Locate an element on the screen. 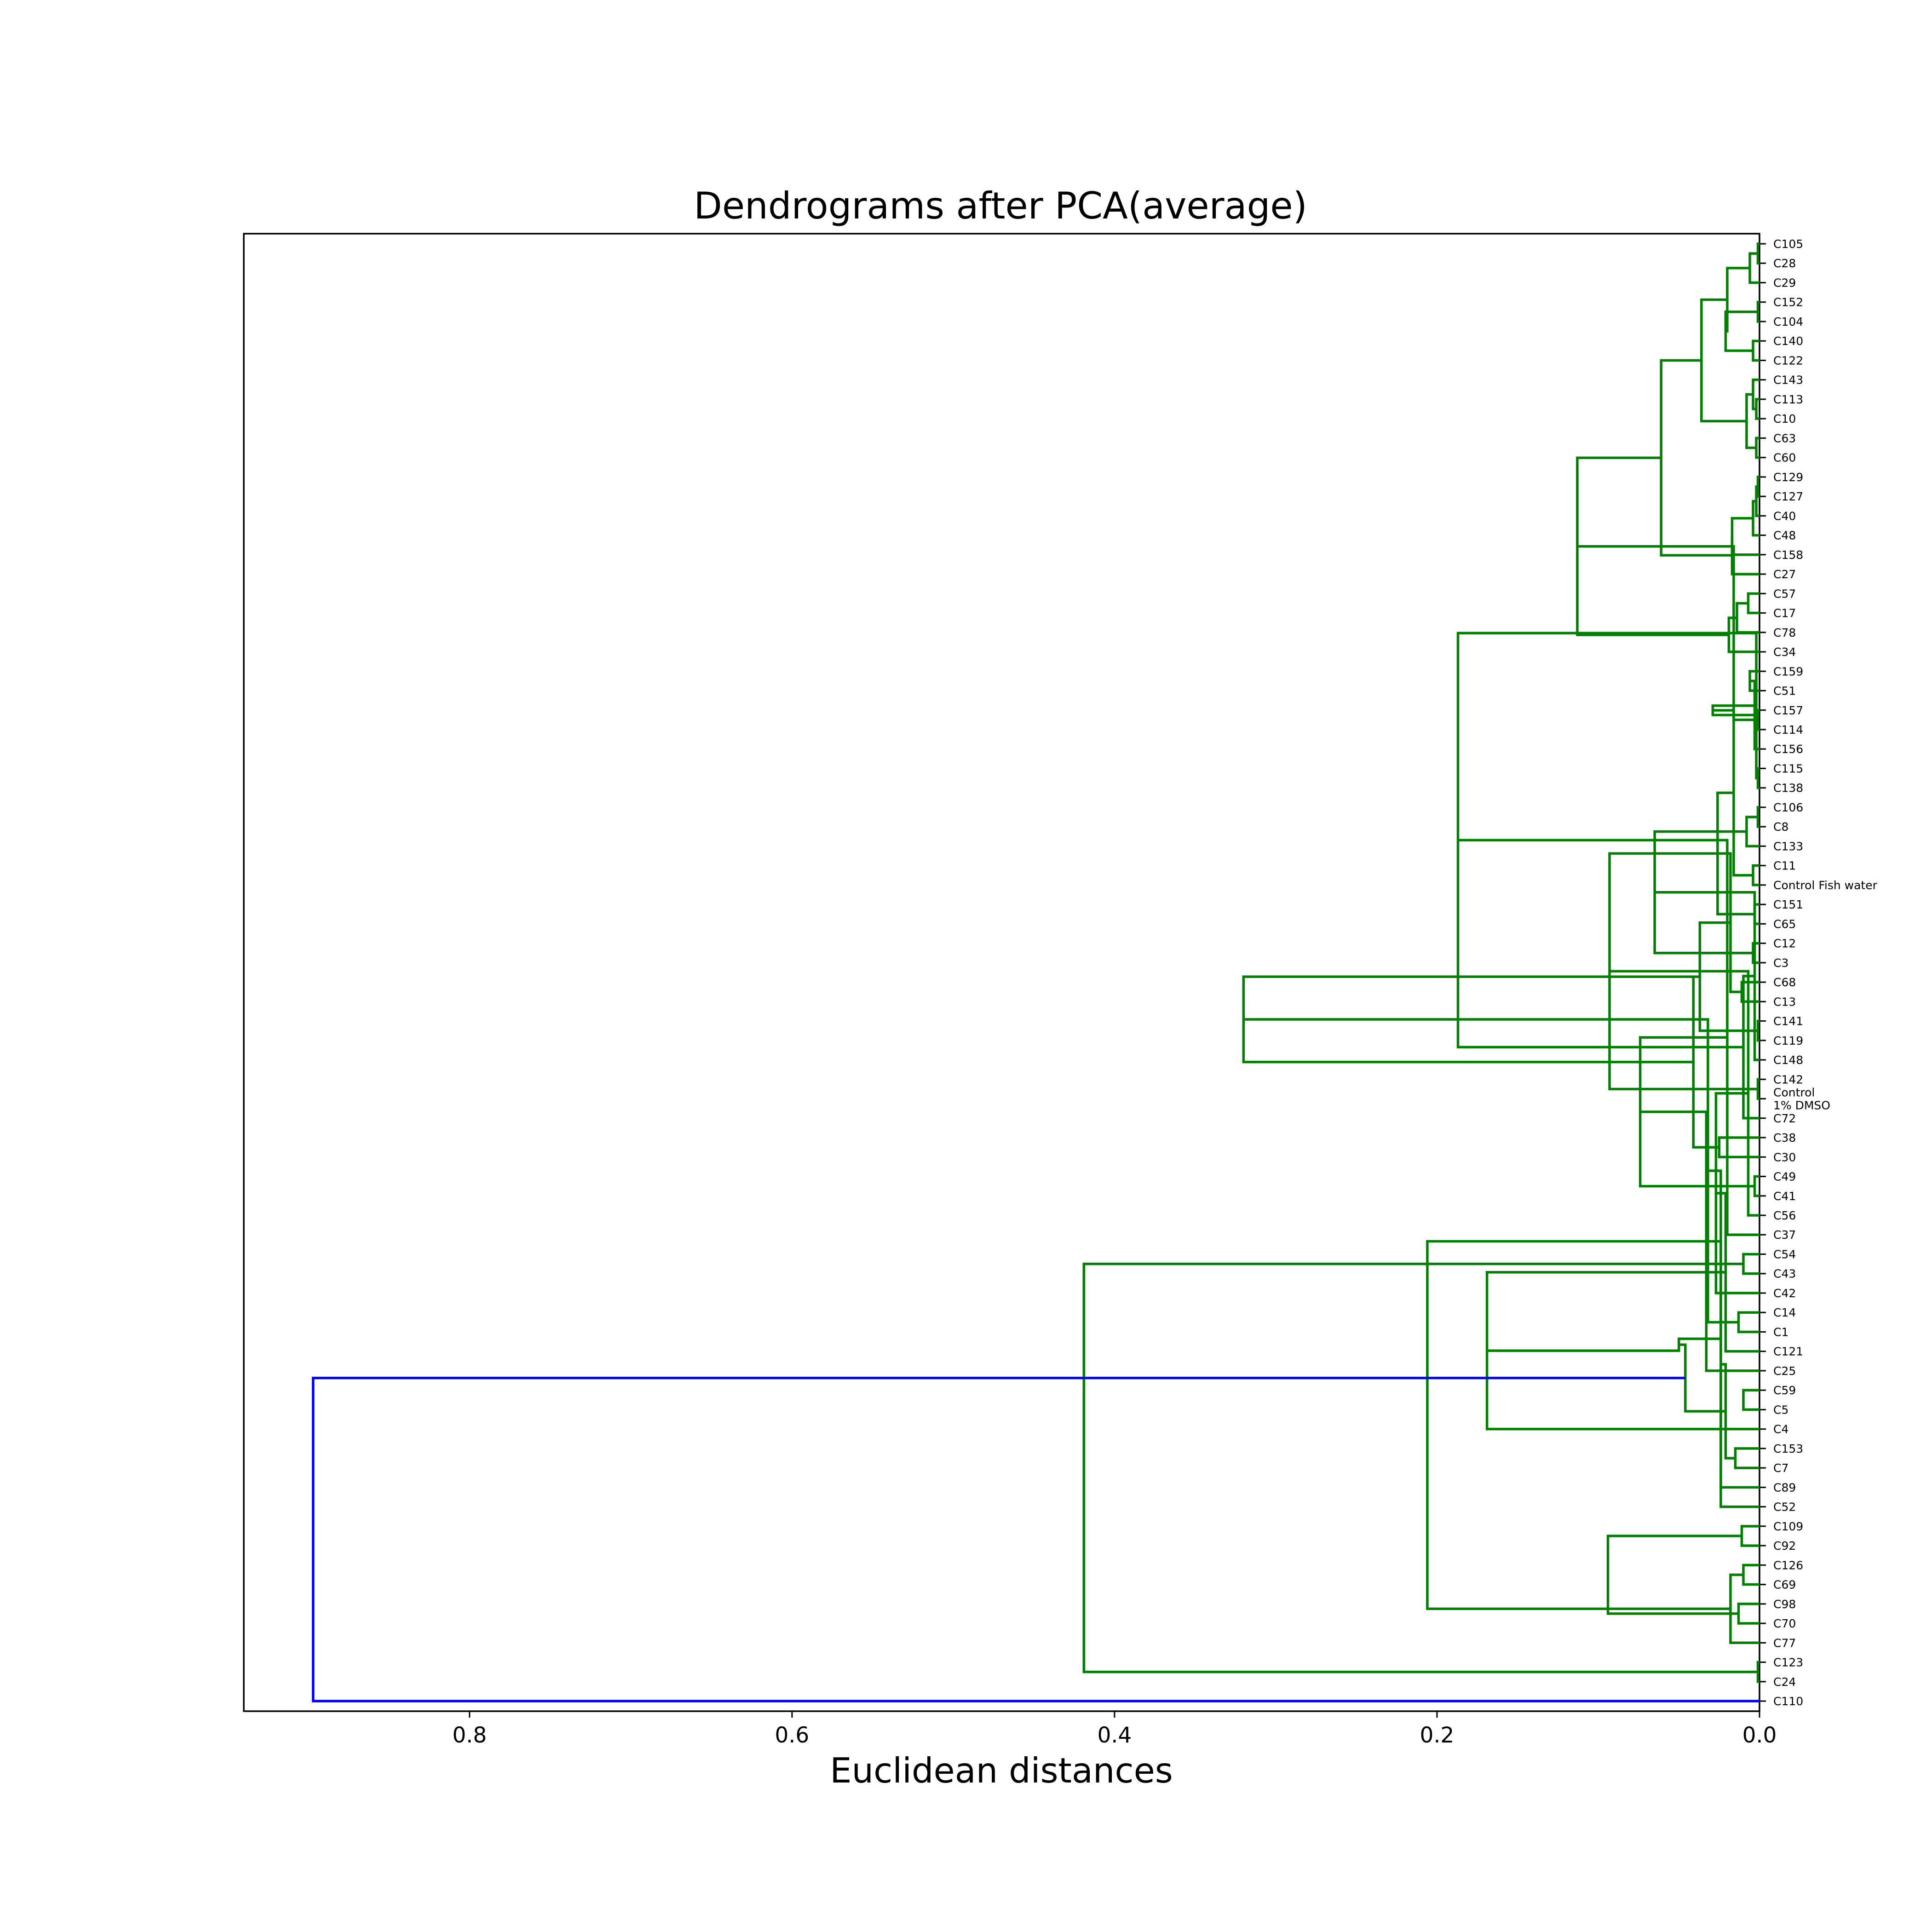 This screenshot has height=1932, width=1932. leaf-label: C24 is located at coordinates (1784, 1682).